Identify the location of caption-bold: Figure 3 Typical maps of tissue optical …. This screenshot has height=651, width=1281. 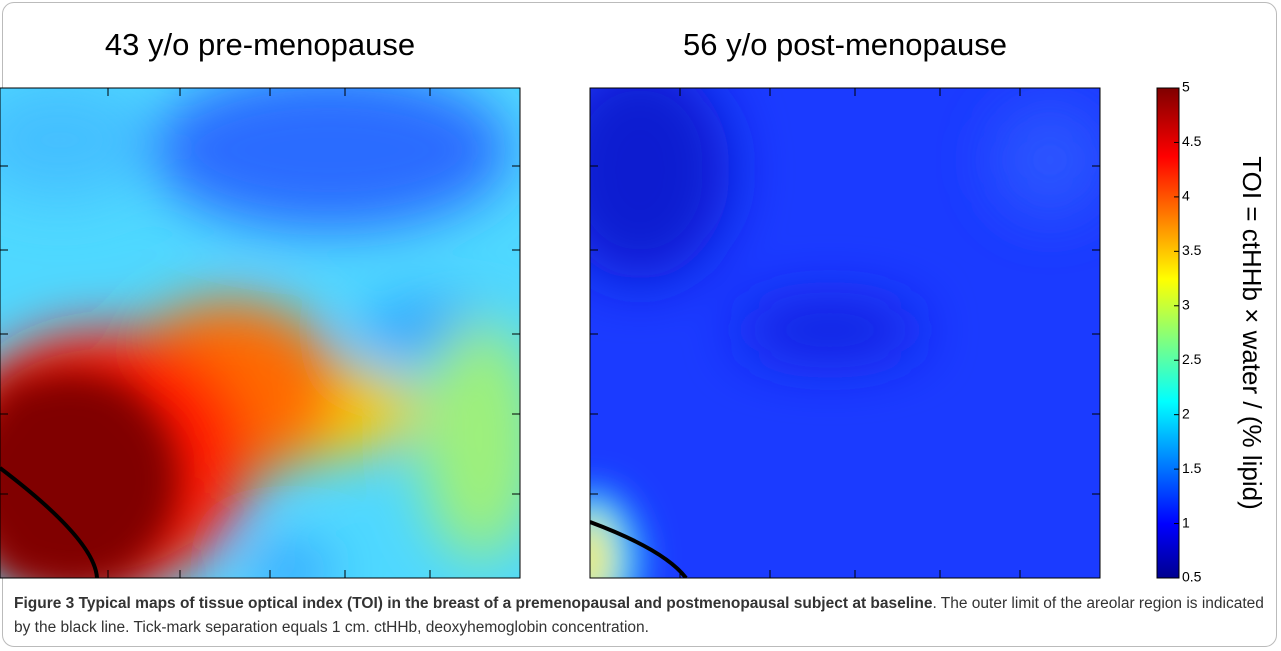
(473, 603).